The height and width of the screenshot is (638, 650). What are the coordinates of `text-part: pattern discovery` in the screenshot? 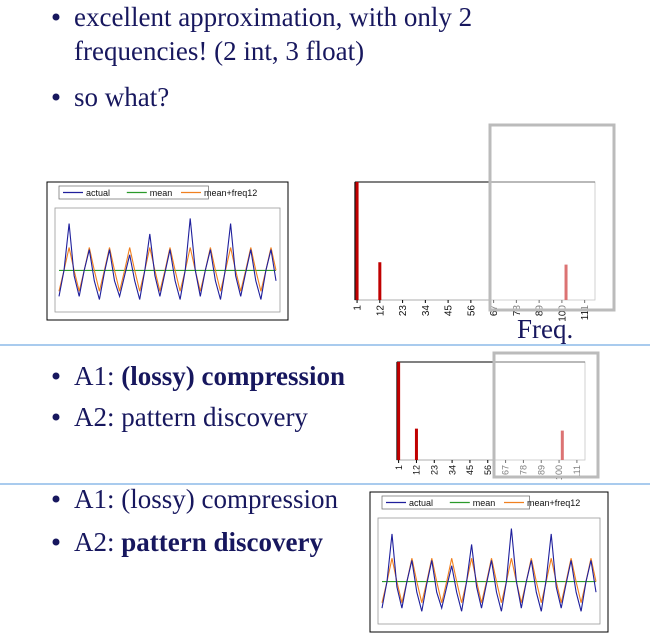 It's located at (222, 542).